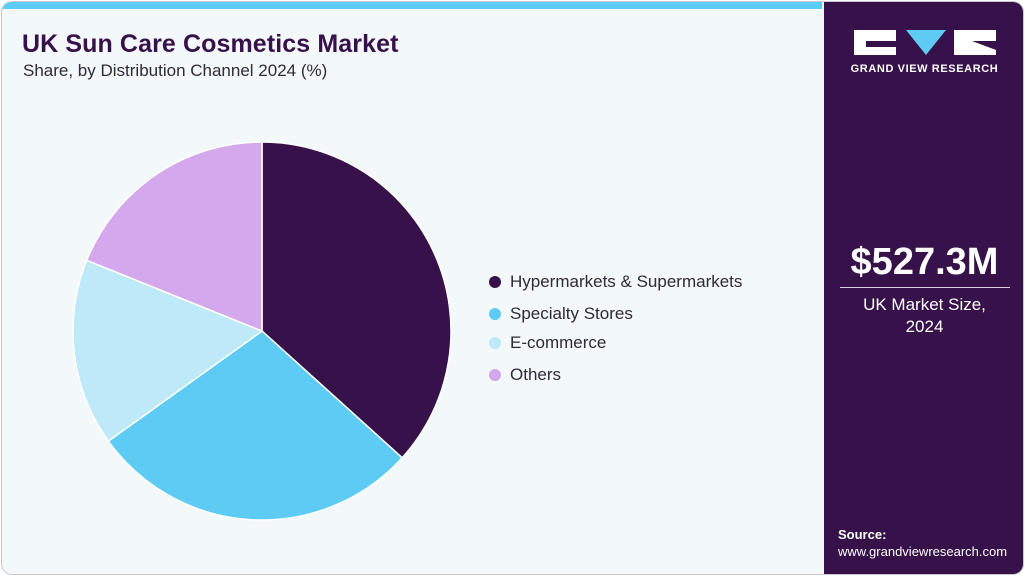 The width and height of the screenshot is (1025, 576). I want to click on source-label: Source:, so click(862, 534).